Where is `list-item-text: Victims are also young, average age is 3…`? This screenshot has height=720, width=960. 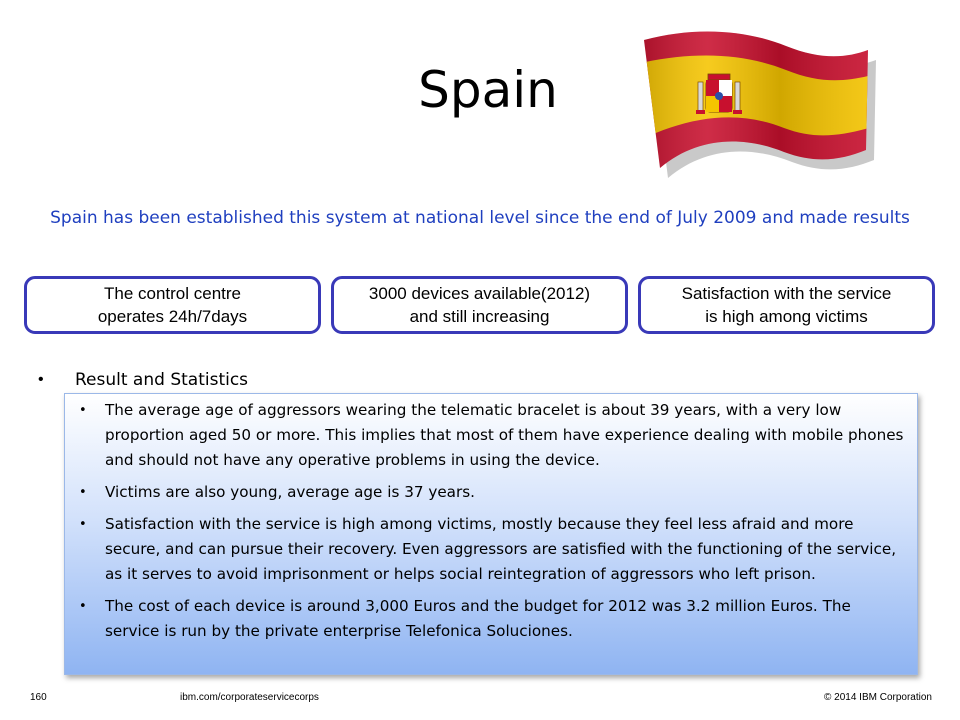 list-item-text: Victims are also young, average age is 3… is located at coordinates (290, 492).